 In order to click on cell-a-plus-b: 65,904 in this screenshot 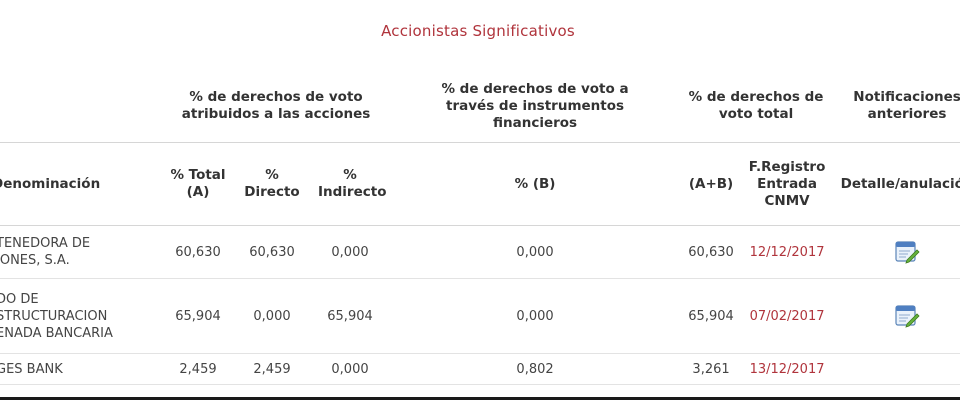, I will do `click(711, 316)`.